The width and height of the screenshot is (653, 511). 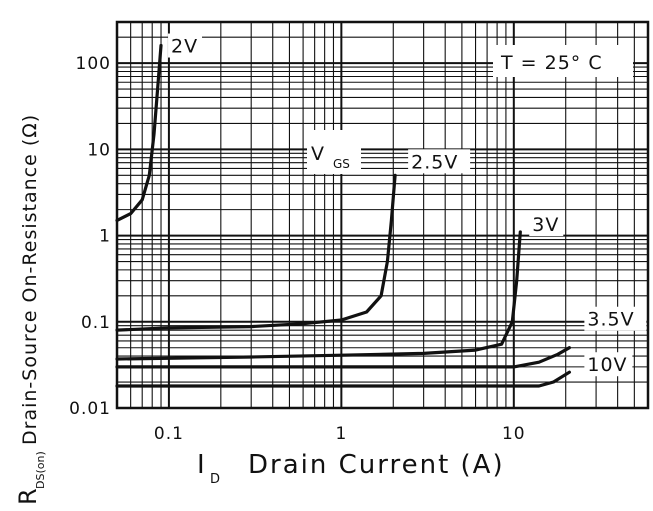 I want to click on x-axis-symbol: I, so click(x=202, y=465).